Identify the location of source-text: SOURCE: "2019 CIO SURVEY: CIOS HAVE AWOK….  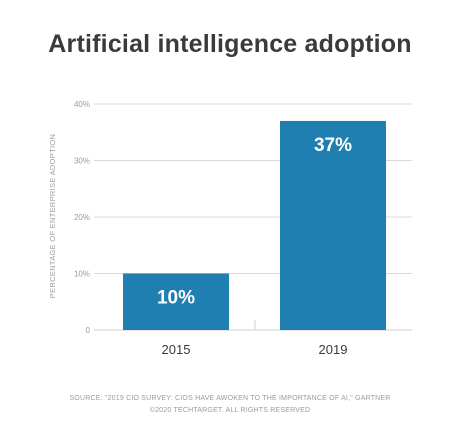
(230, 398).